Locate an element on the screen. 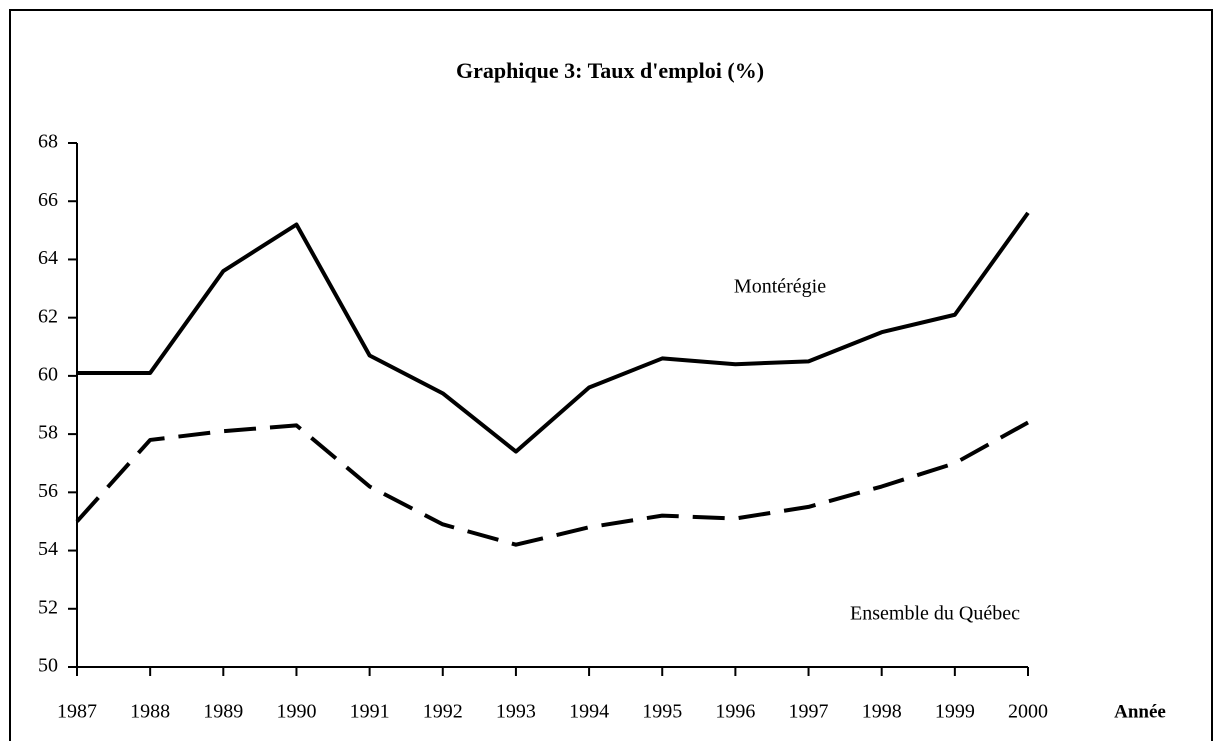 This screenshot has height=741, width=1222. x-tick-label: 1991 is located at coordinates (370, 712).